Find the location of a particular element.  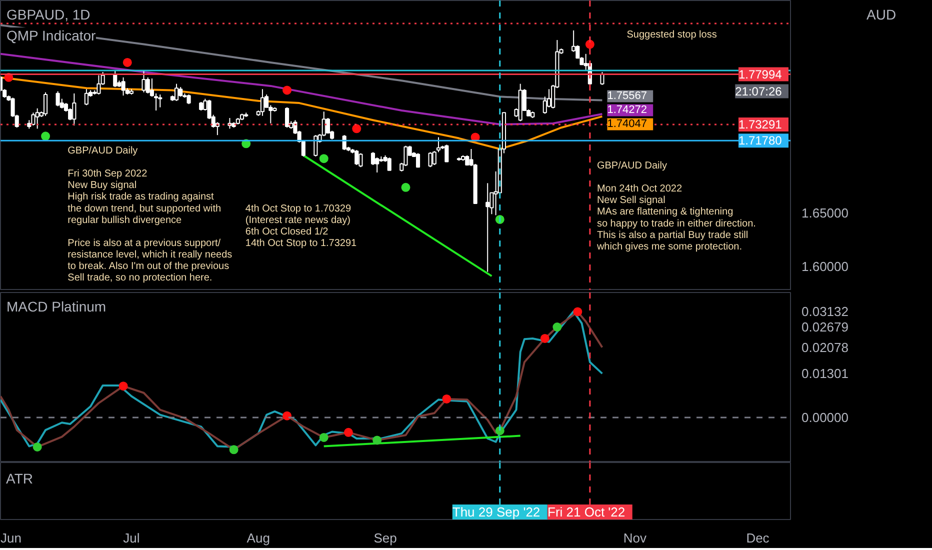

text: ATR is located at coordinates (19, 478).